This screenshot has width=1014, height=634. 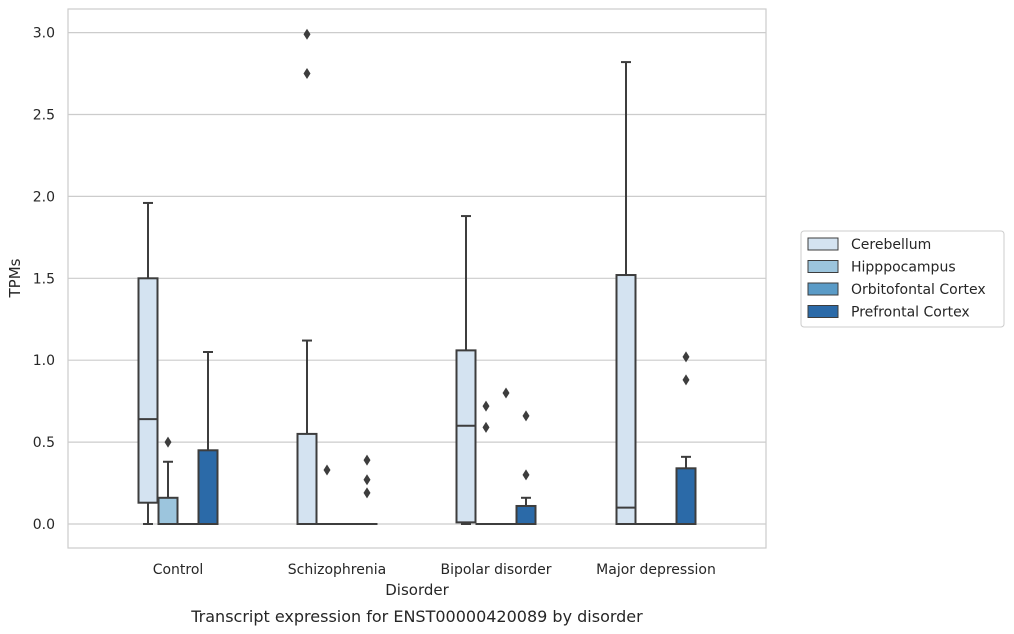 What do you see at coordinates (903, 268) in the screenshot?
I see `legend-label: Hipppocampus` at bounding box center [903, 268].